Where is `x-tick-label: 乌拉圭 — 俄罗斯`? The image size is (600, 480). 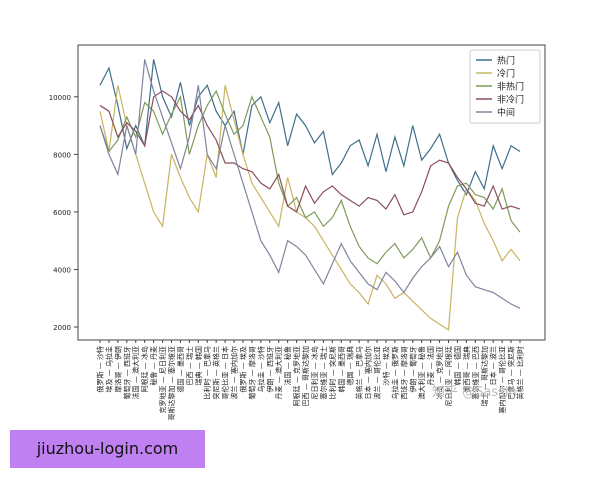 x-tick-label: 乌拉圭 — 俄罗斯 is located at coordinates (394, 372).